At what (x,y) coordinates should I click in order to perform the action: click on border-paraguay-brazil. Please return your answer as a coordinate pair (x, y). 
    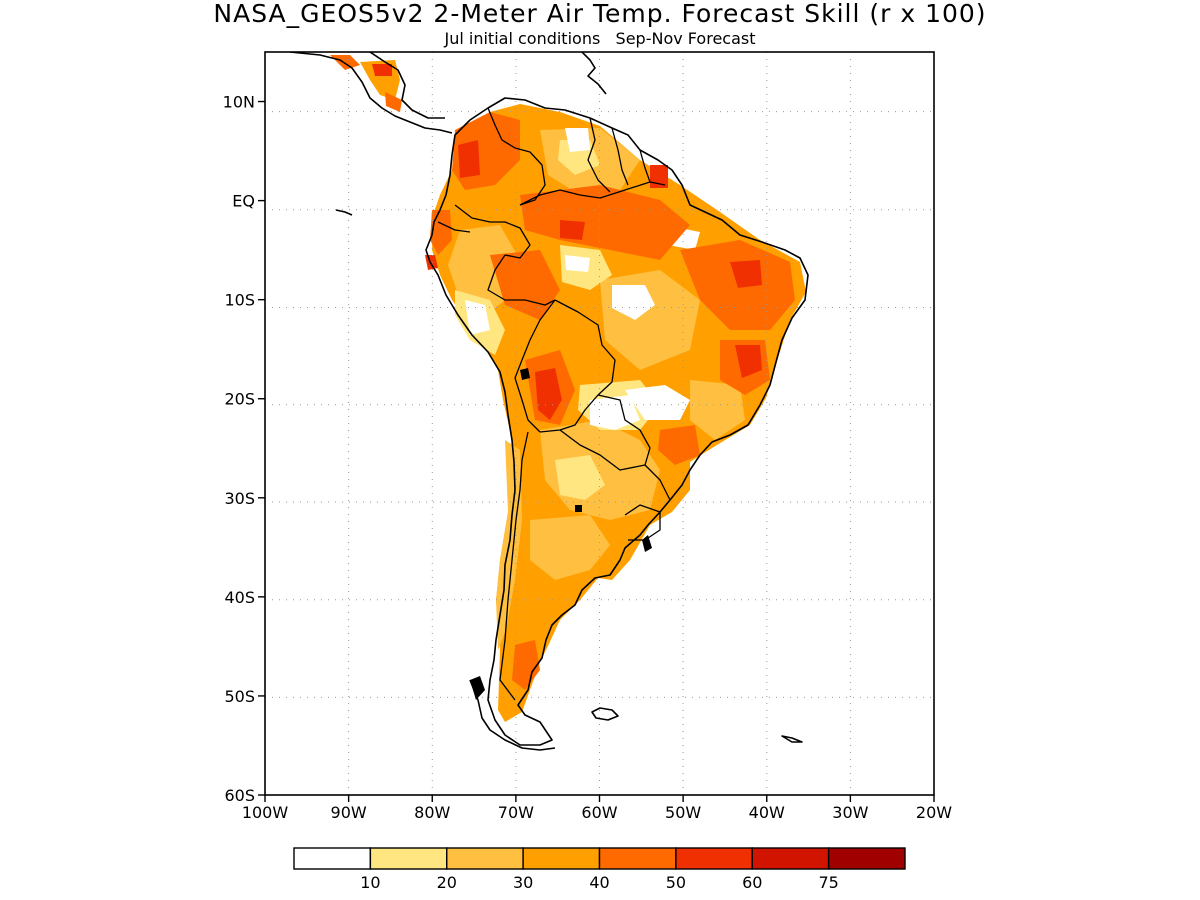
    Looking at the image, I should click on (624, 430).